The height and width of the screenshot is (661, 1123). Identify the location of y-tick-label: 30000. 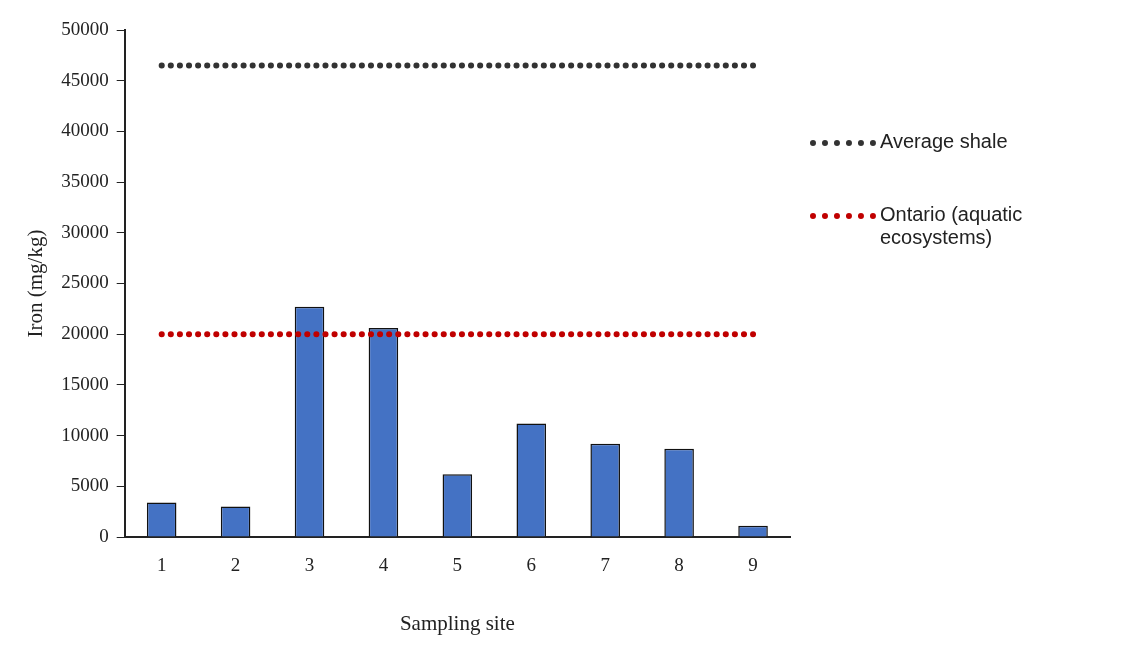
(85, 231).